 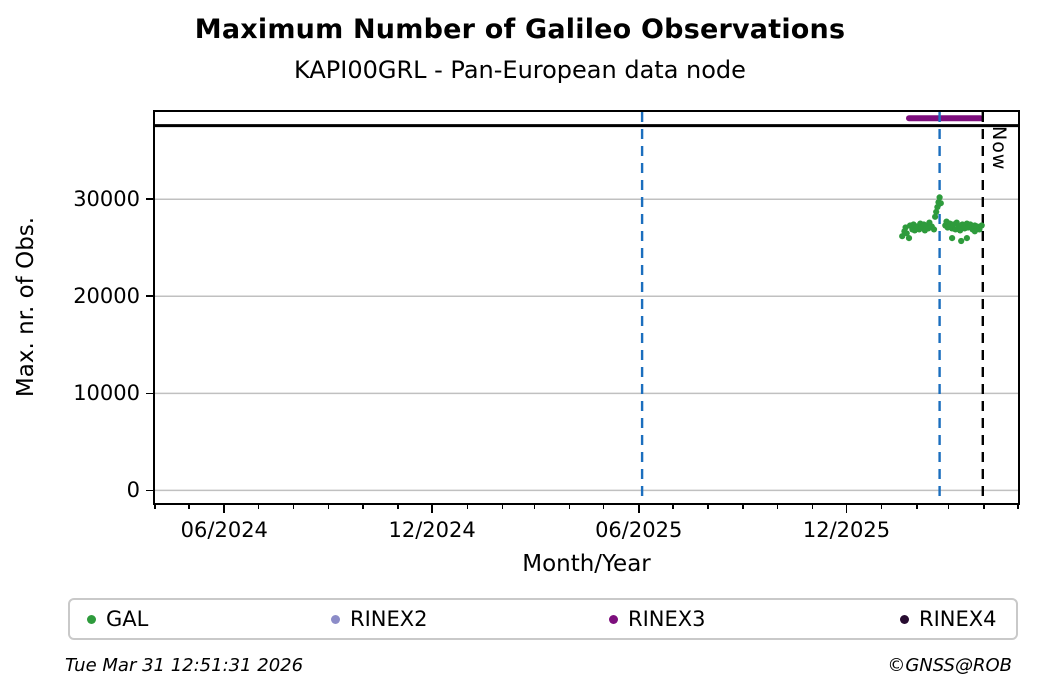 I want to click on gal-marker-icon, so click(x=91, y=619).